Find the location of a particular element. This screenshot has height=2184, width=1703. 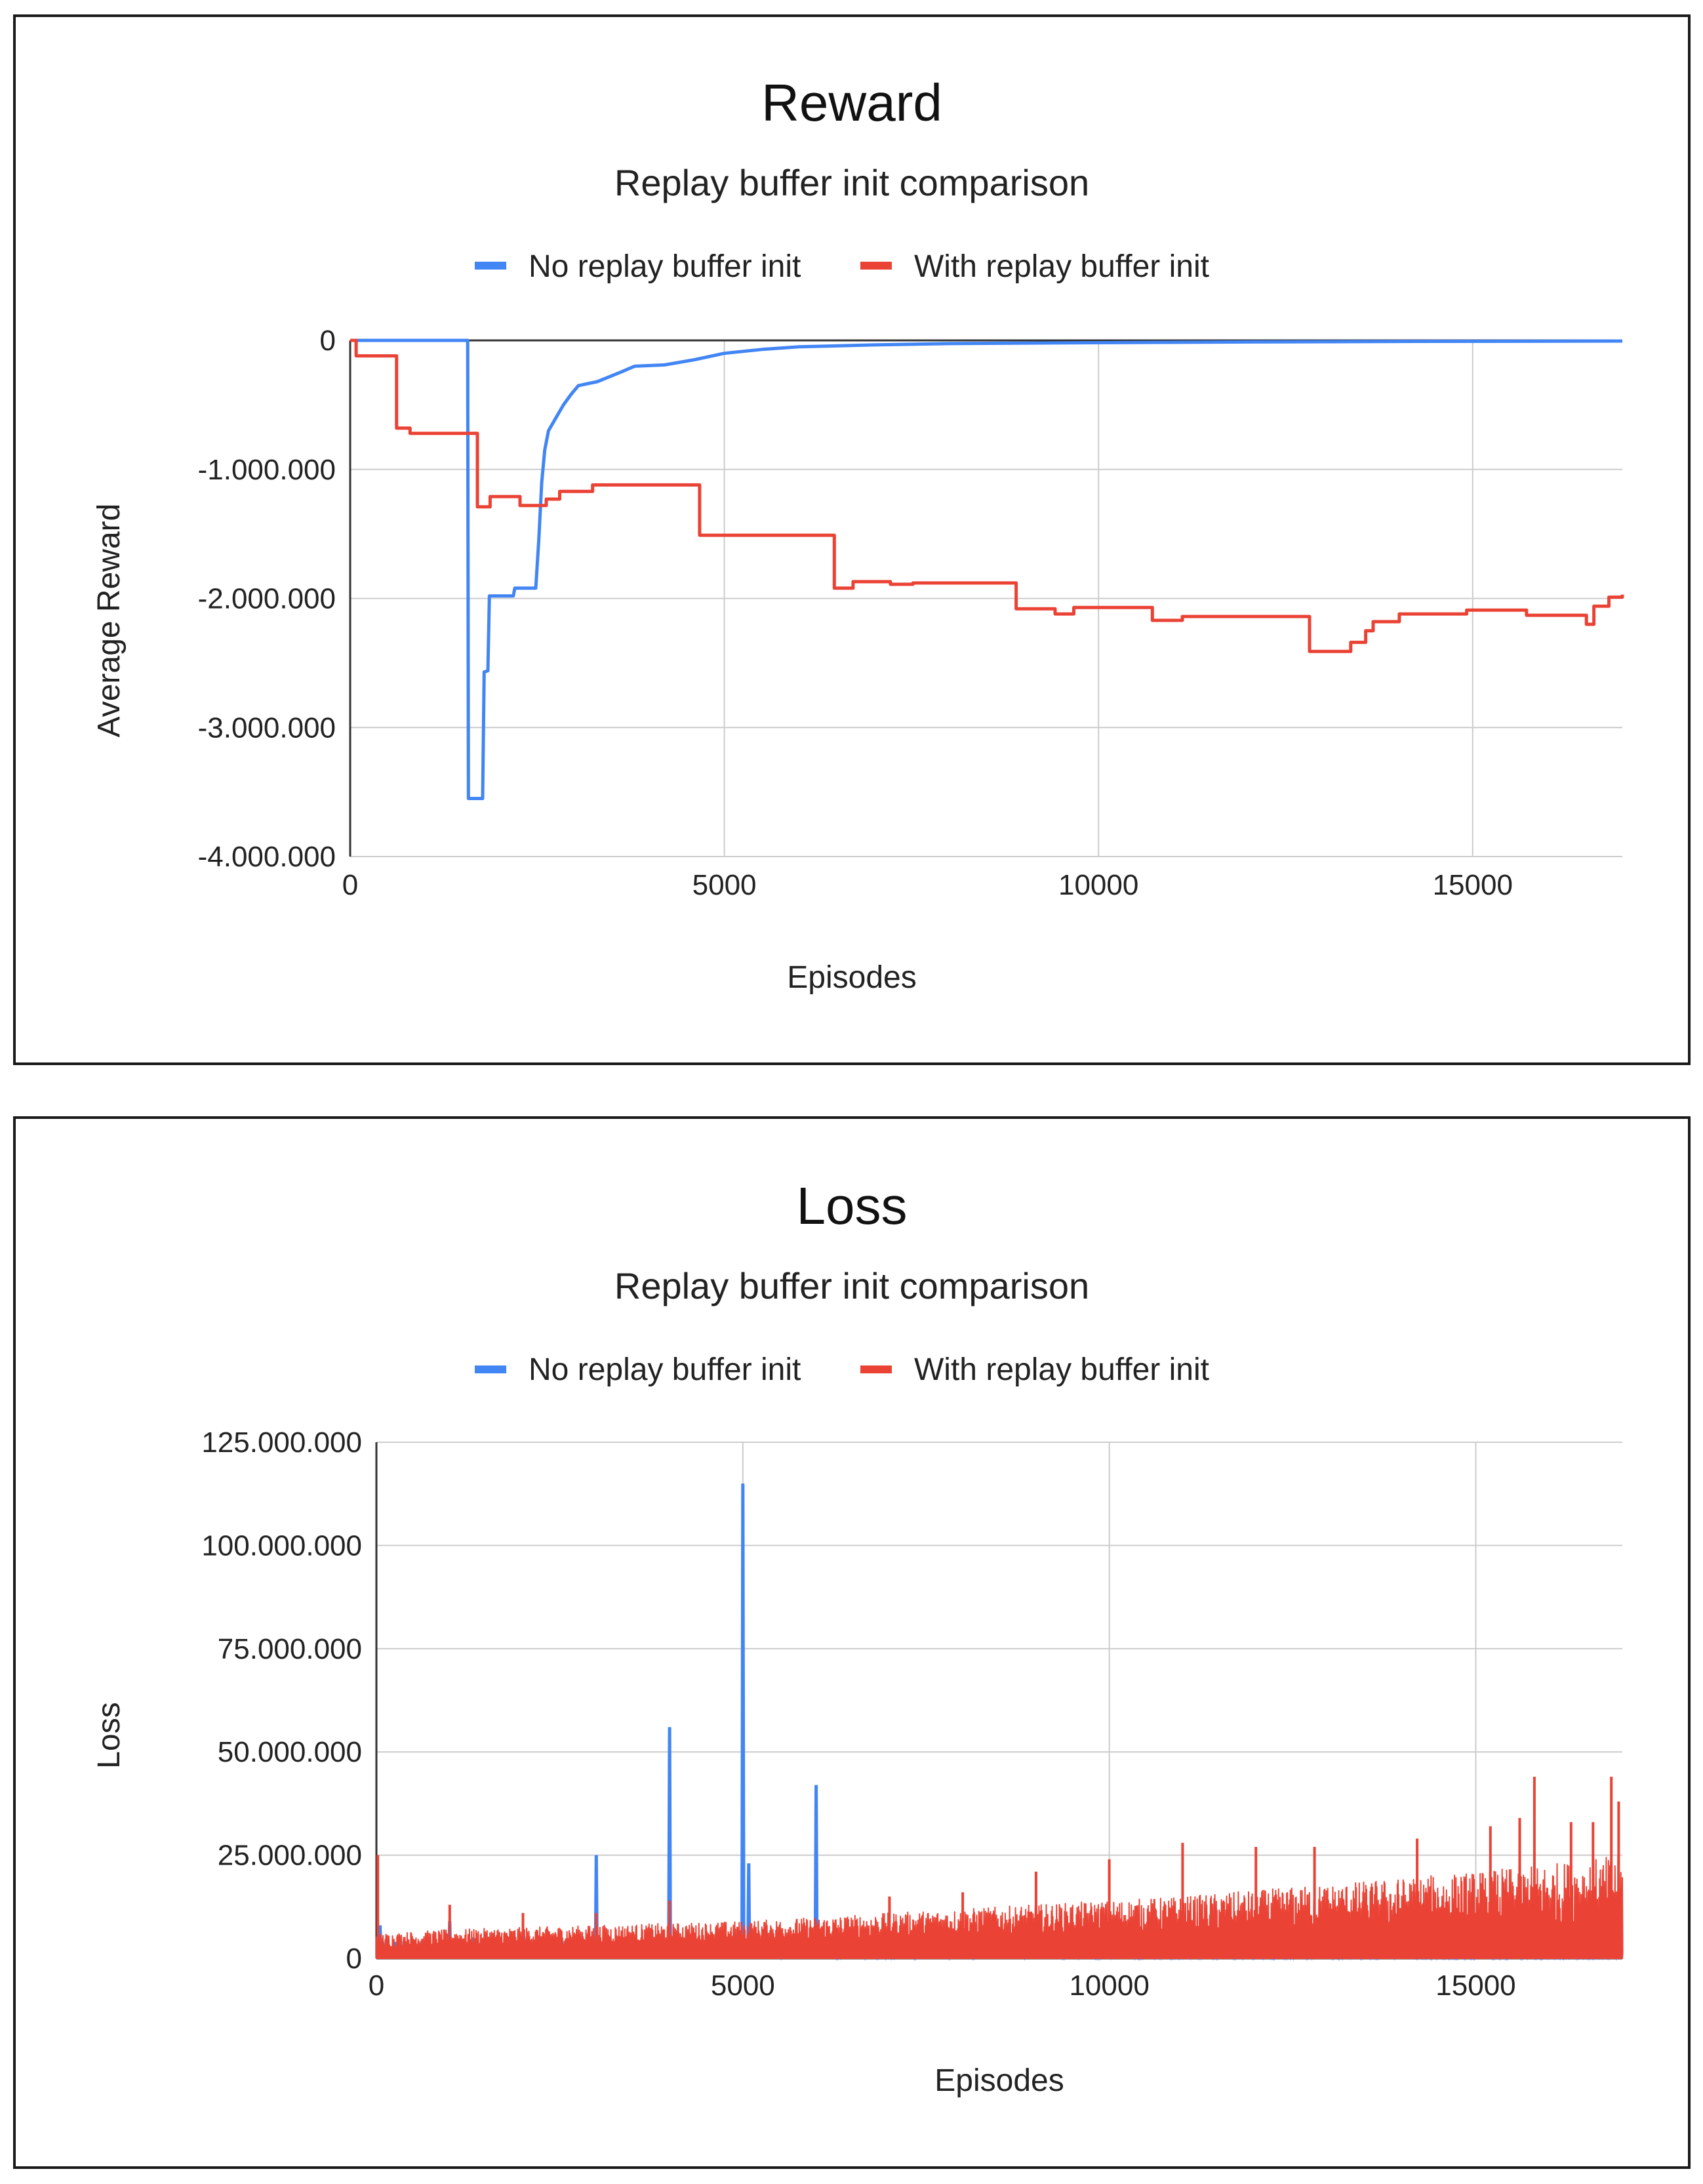

y-tick-label: -3.000.000 is located at coordinates (267, 728).